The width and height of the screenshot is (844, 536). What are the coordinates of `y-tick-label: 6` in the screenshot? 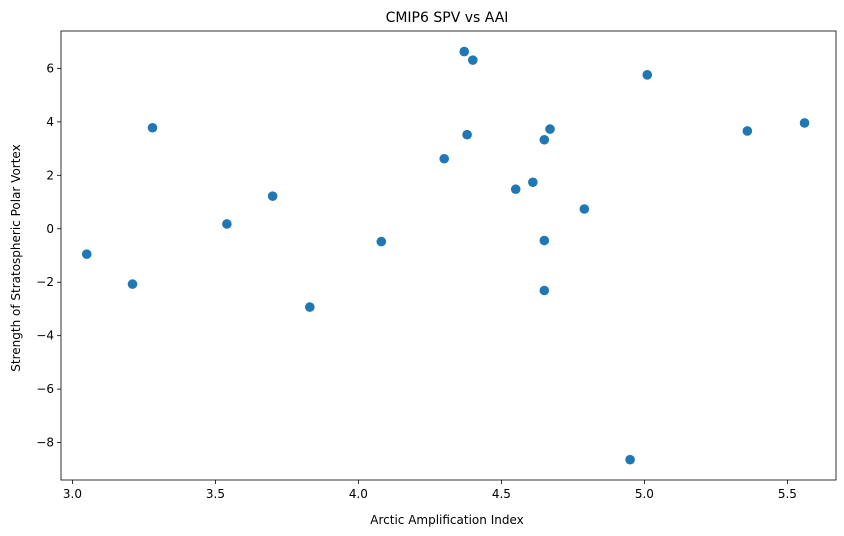 It's located at (50, 68).